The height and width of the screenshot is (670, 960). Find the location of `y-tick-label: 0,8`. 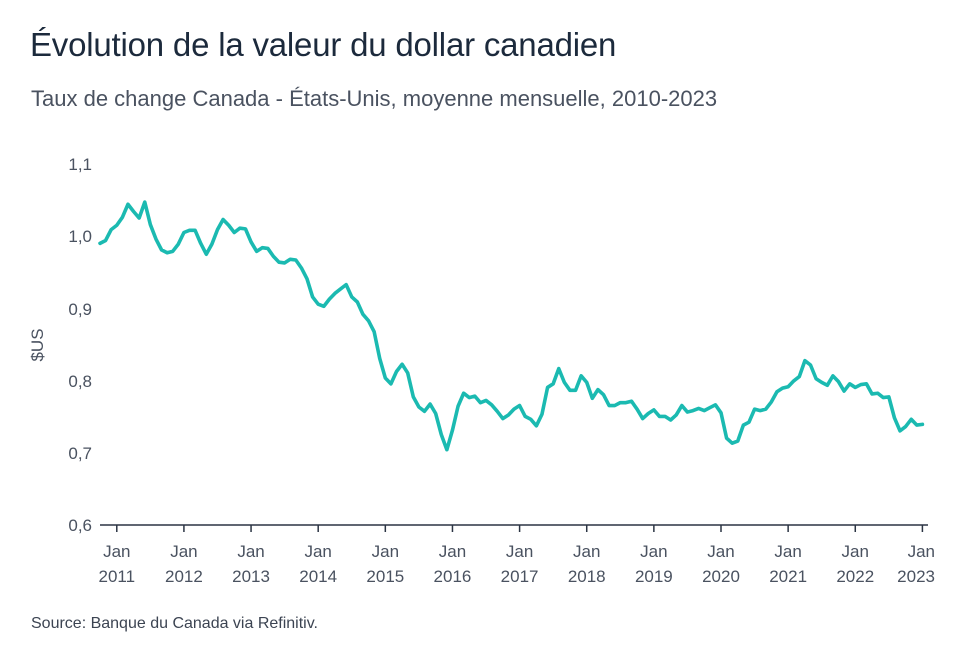

y-tick-label: 0,8 is located at coordinates (80, 381).